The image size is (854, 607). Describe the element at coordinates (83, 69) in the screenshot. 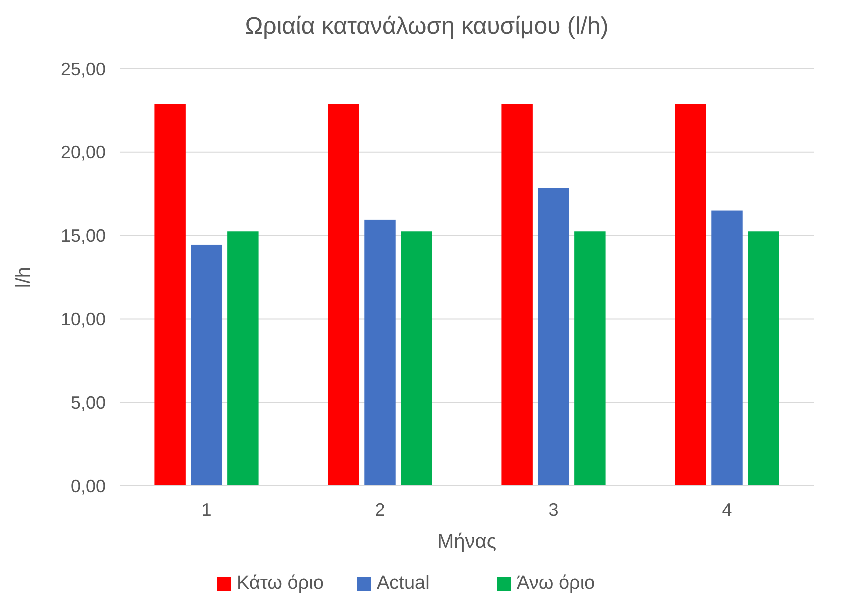

I see `y-tick-label: 25,00` at that location.